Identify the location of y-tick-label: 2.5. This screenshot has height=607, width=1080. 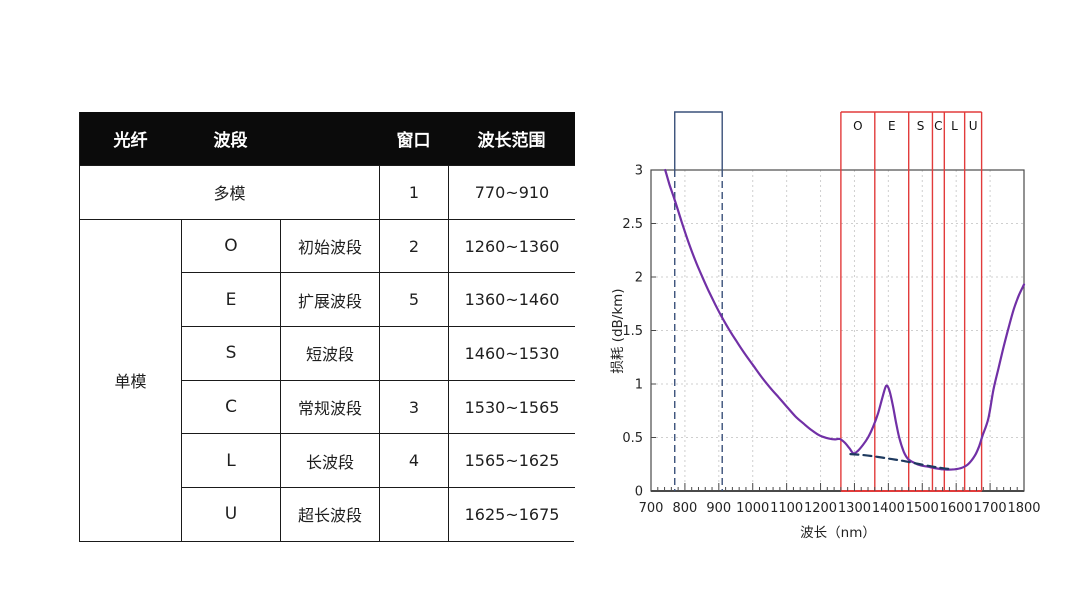
(632, 224).